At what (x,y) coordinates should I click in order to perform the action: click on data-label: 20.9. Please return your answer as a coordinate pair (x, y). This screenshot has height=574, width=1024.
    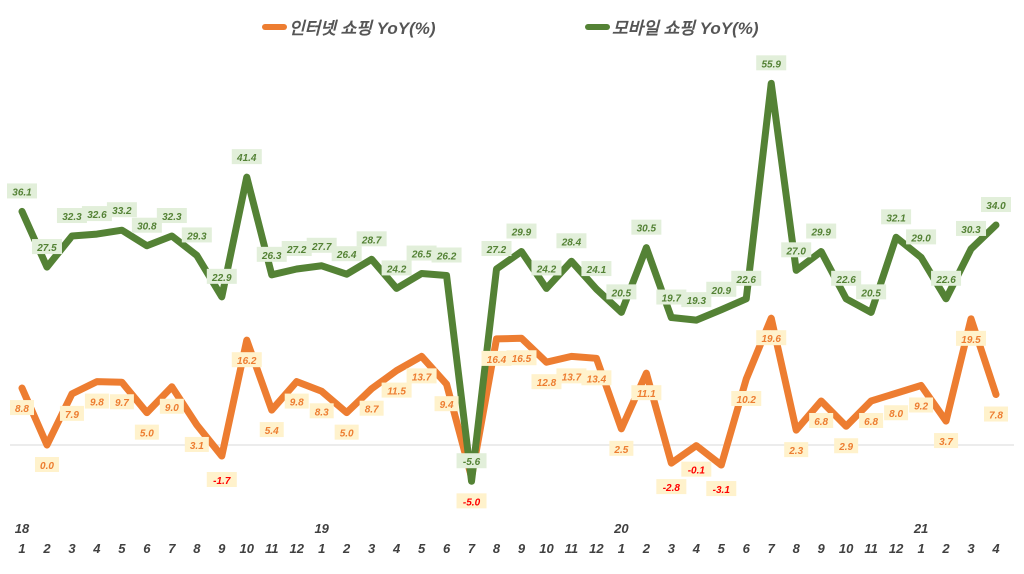
    Looking at the image, I should click on (721, 291).